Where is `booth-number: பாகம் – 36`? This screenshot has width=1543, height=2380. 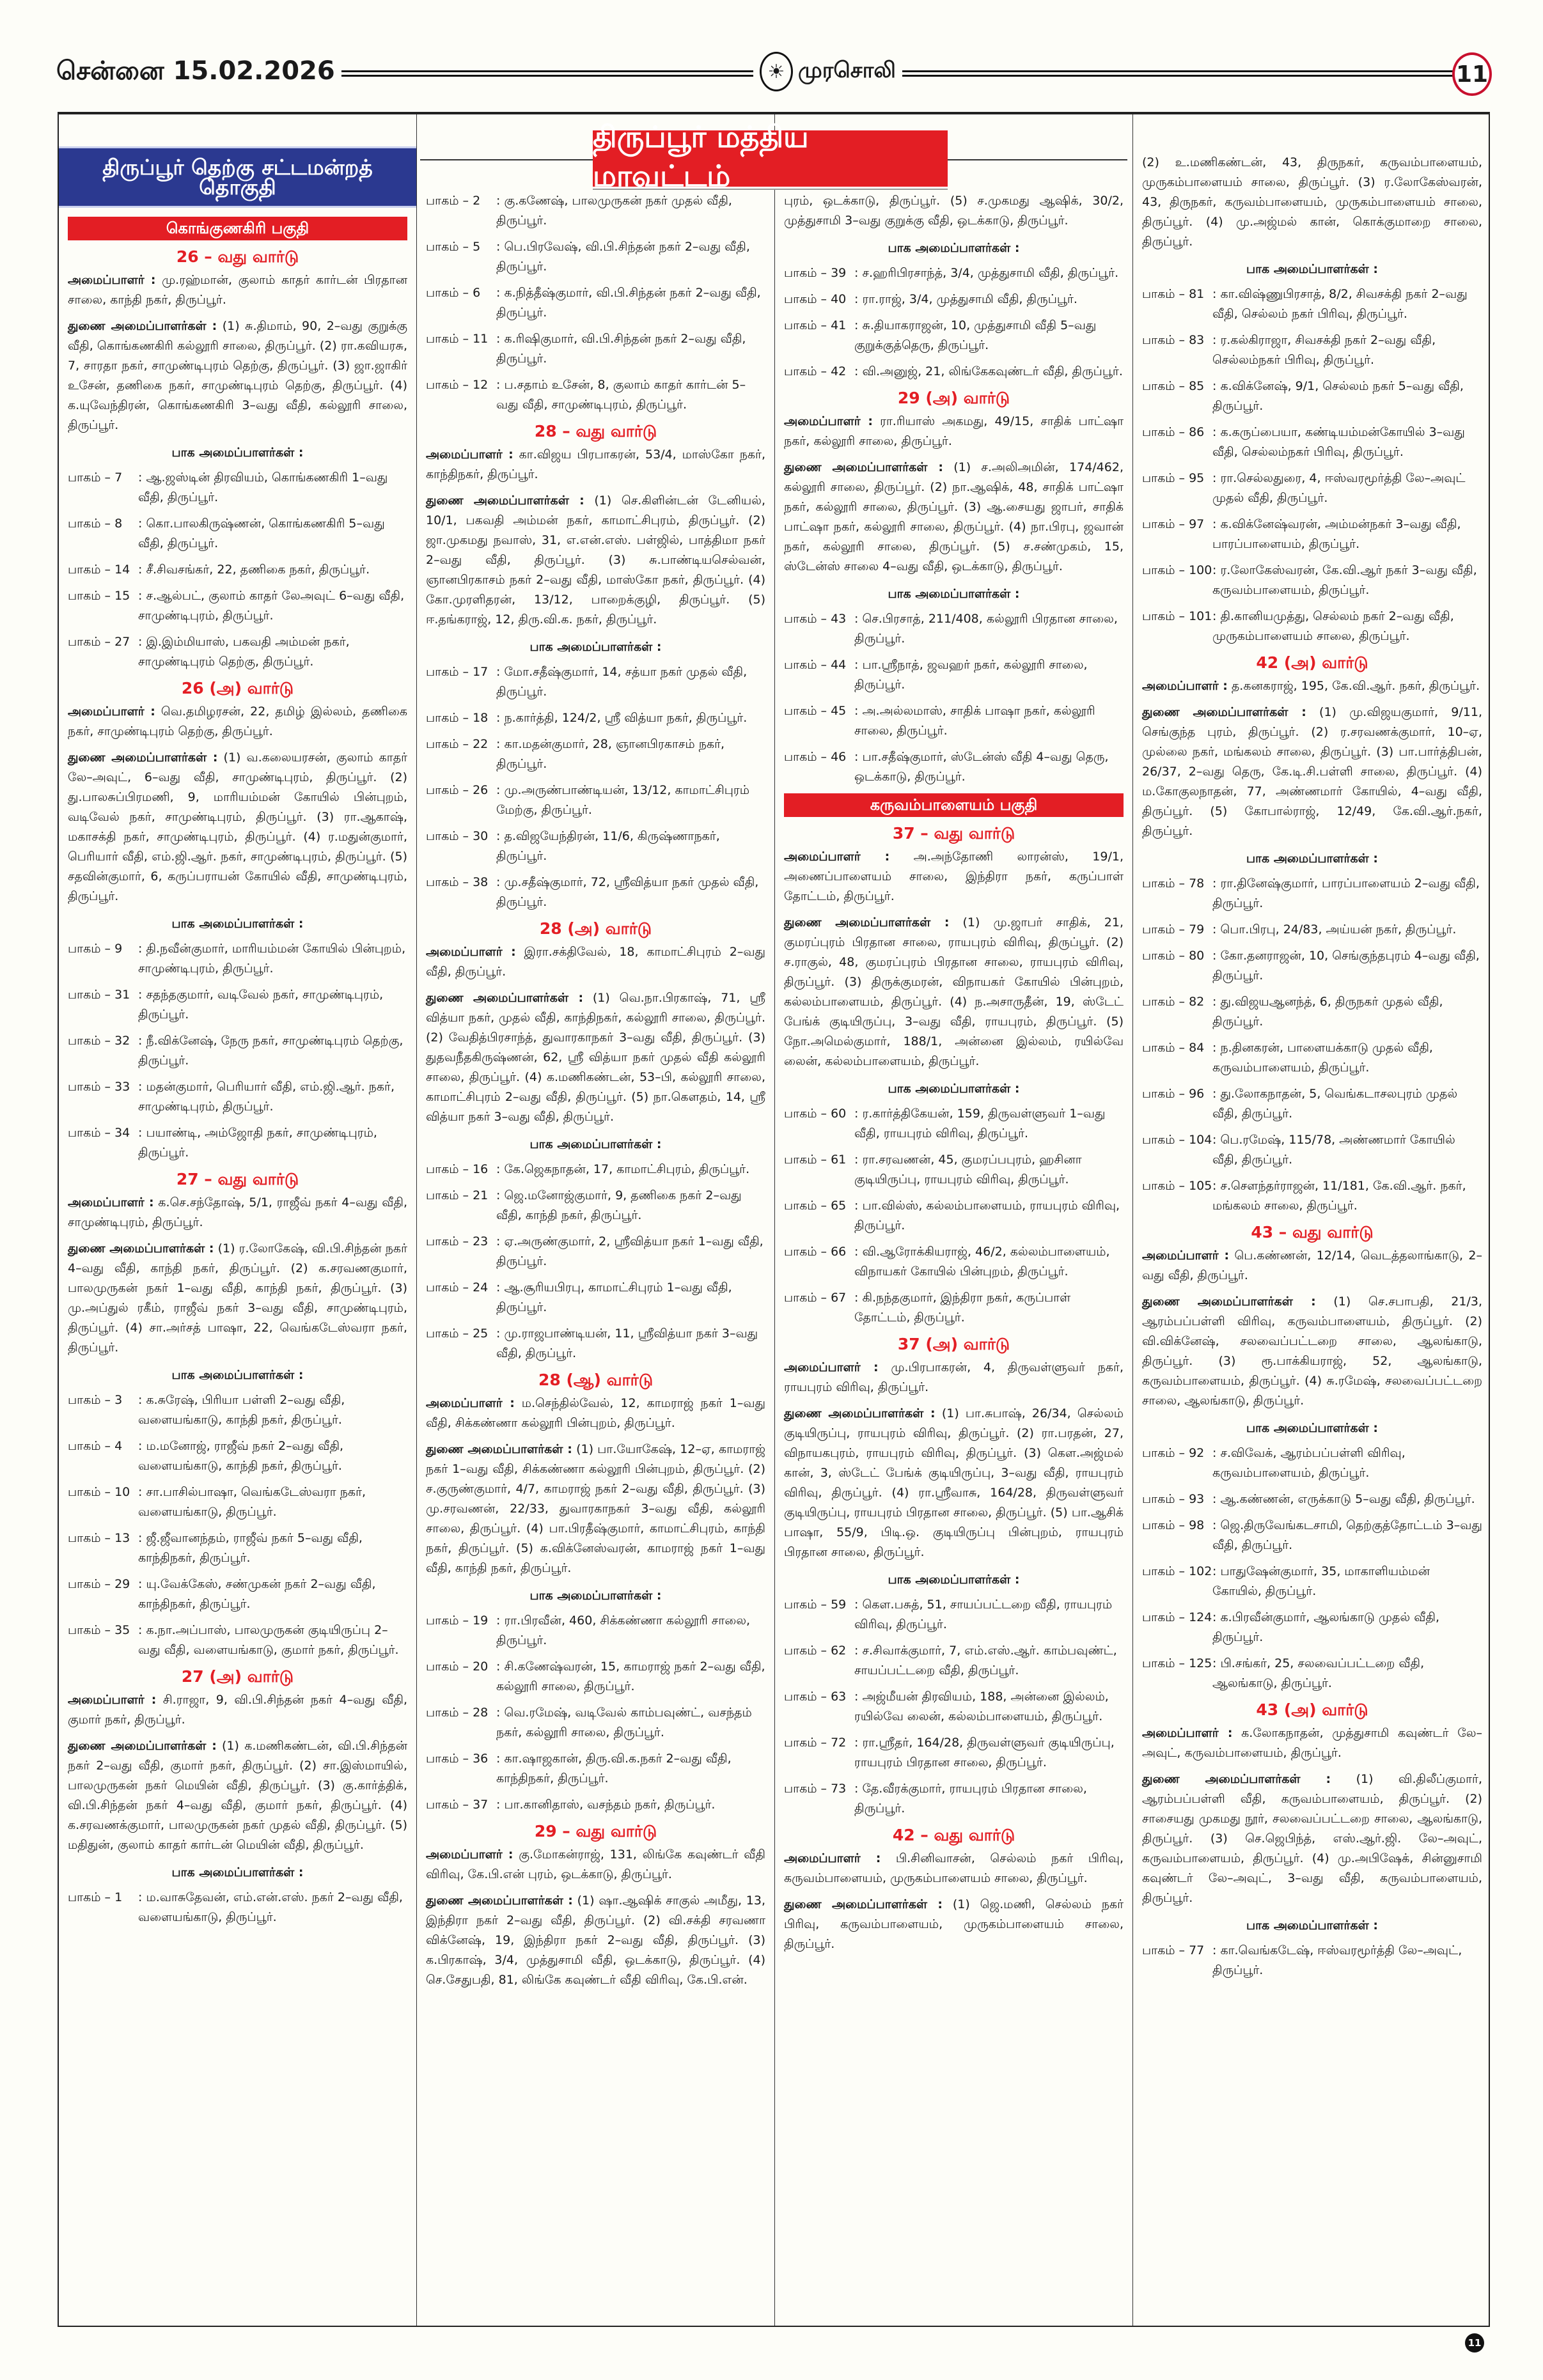
booth-number: பாகம் – 36 is located at coordinates (457, 1759).